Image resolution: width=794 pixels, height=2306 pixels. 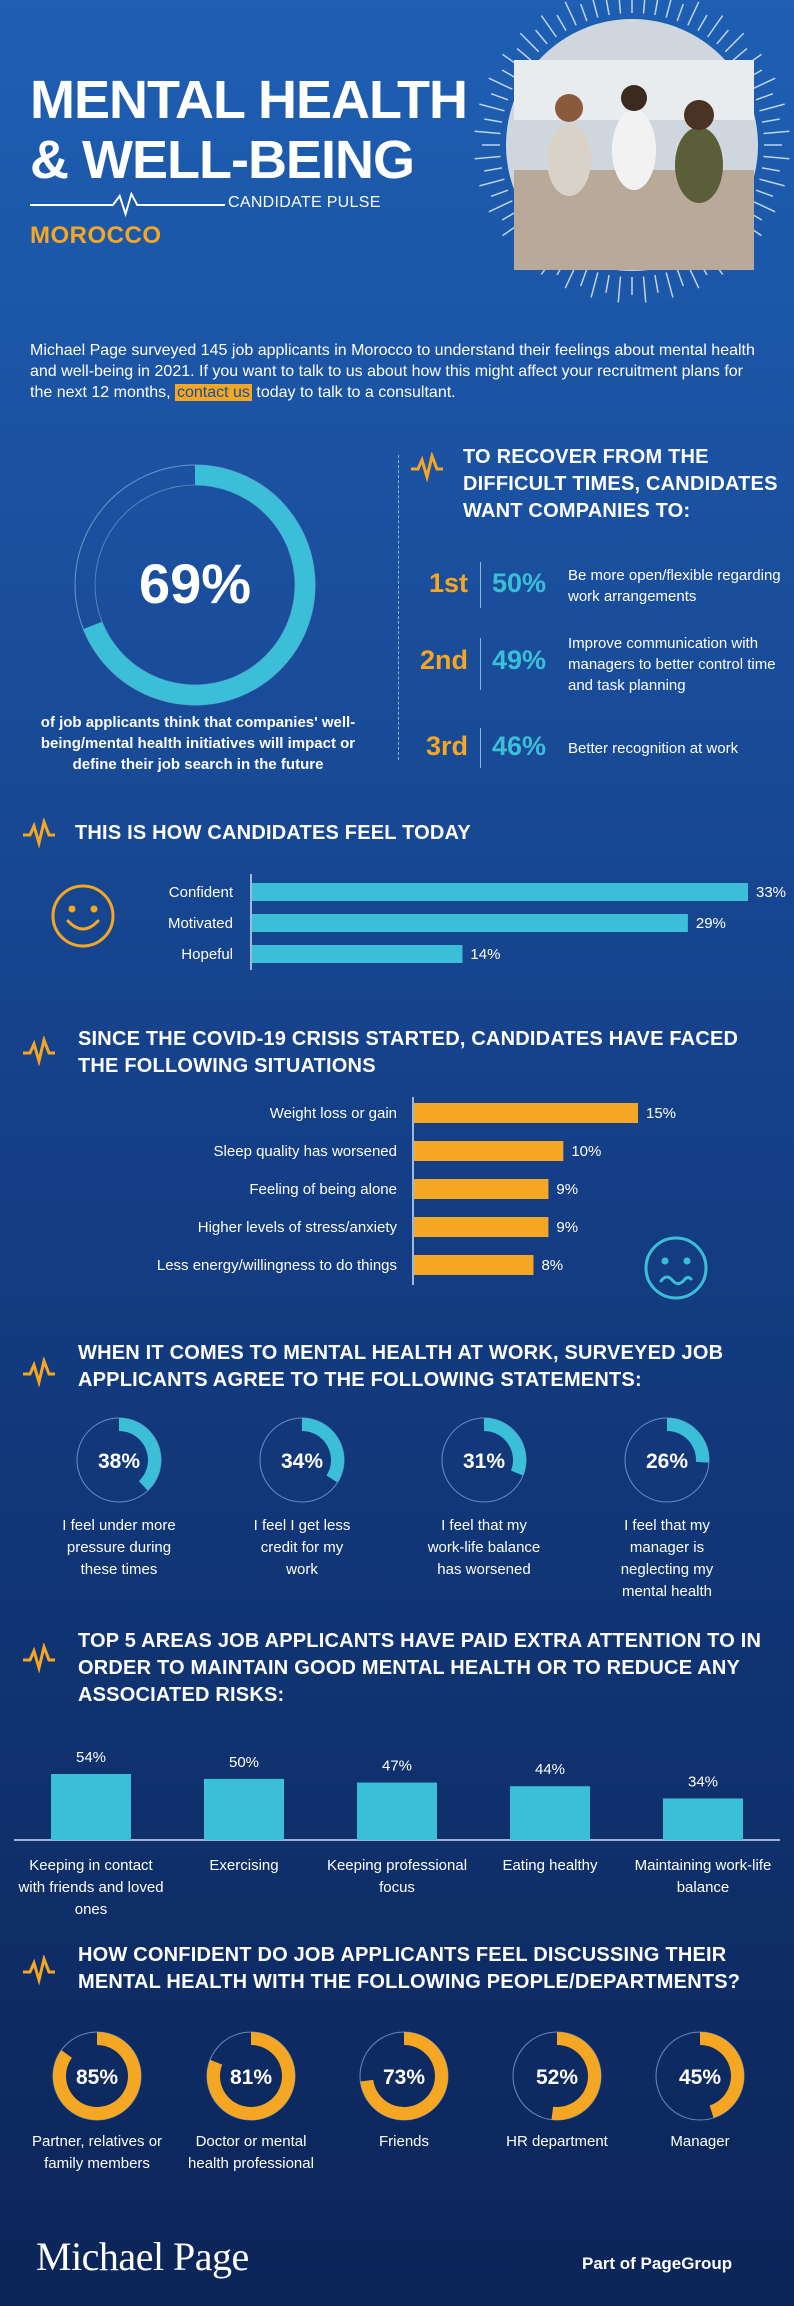 What do you see at coordinates (97, 2163) in the screenshot?
I see `confidence-label: family members` at bounding box center [97, 2163].